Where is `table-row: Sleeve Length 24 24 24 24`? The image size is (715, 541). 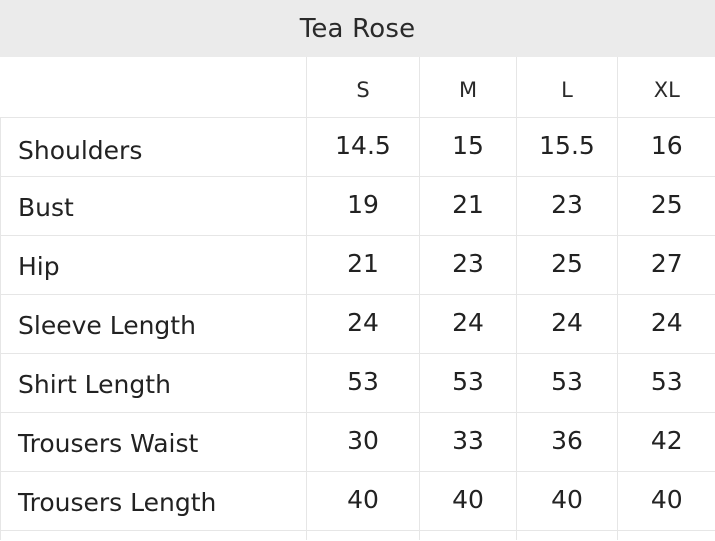
table-row: Sleeve Length 24 24 24 24 is located at coordinates (357, 323).